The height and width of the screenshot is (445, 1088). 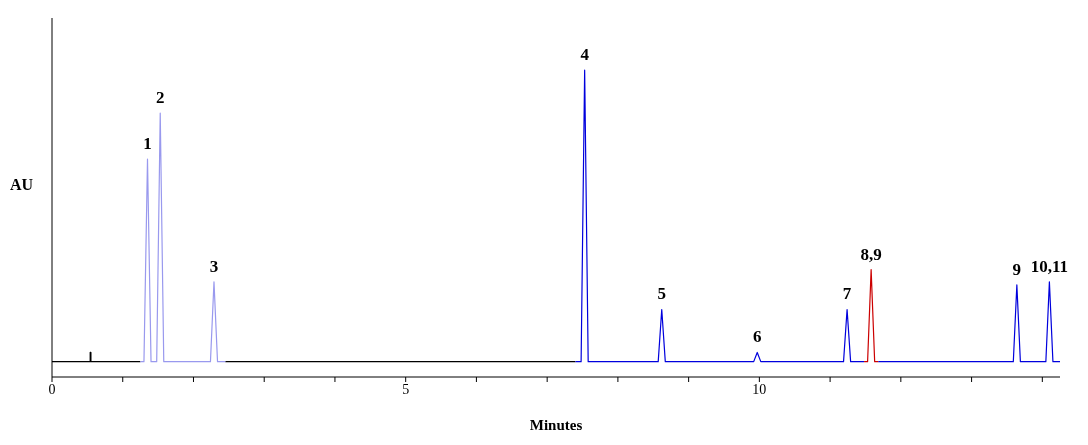 I want to click on annotation: 5, so click(x=661, y=294).